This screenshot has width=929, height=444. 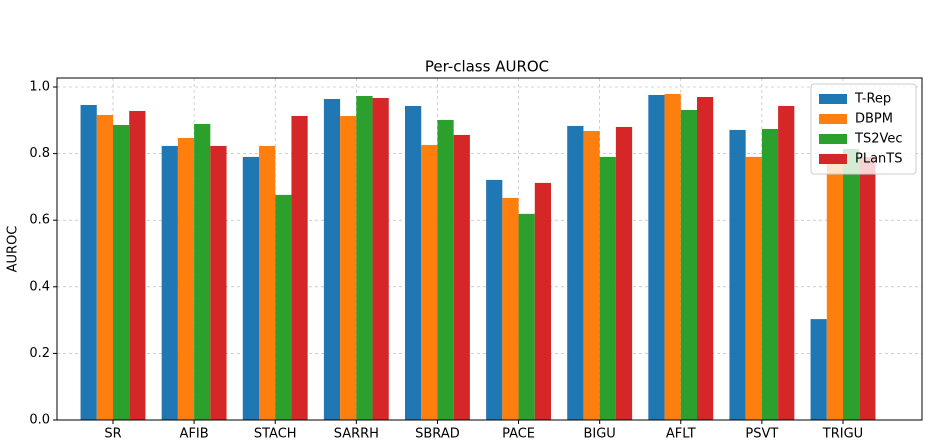 What do you see at coordinates (194, 434) in the screenshot?
I see `x-tick-label: AFIB` at bounding box center [194, 434].